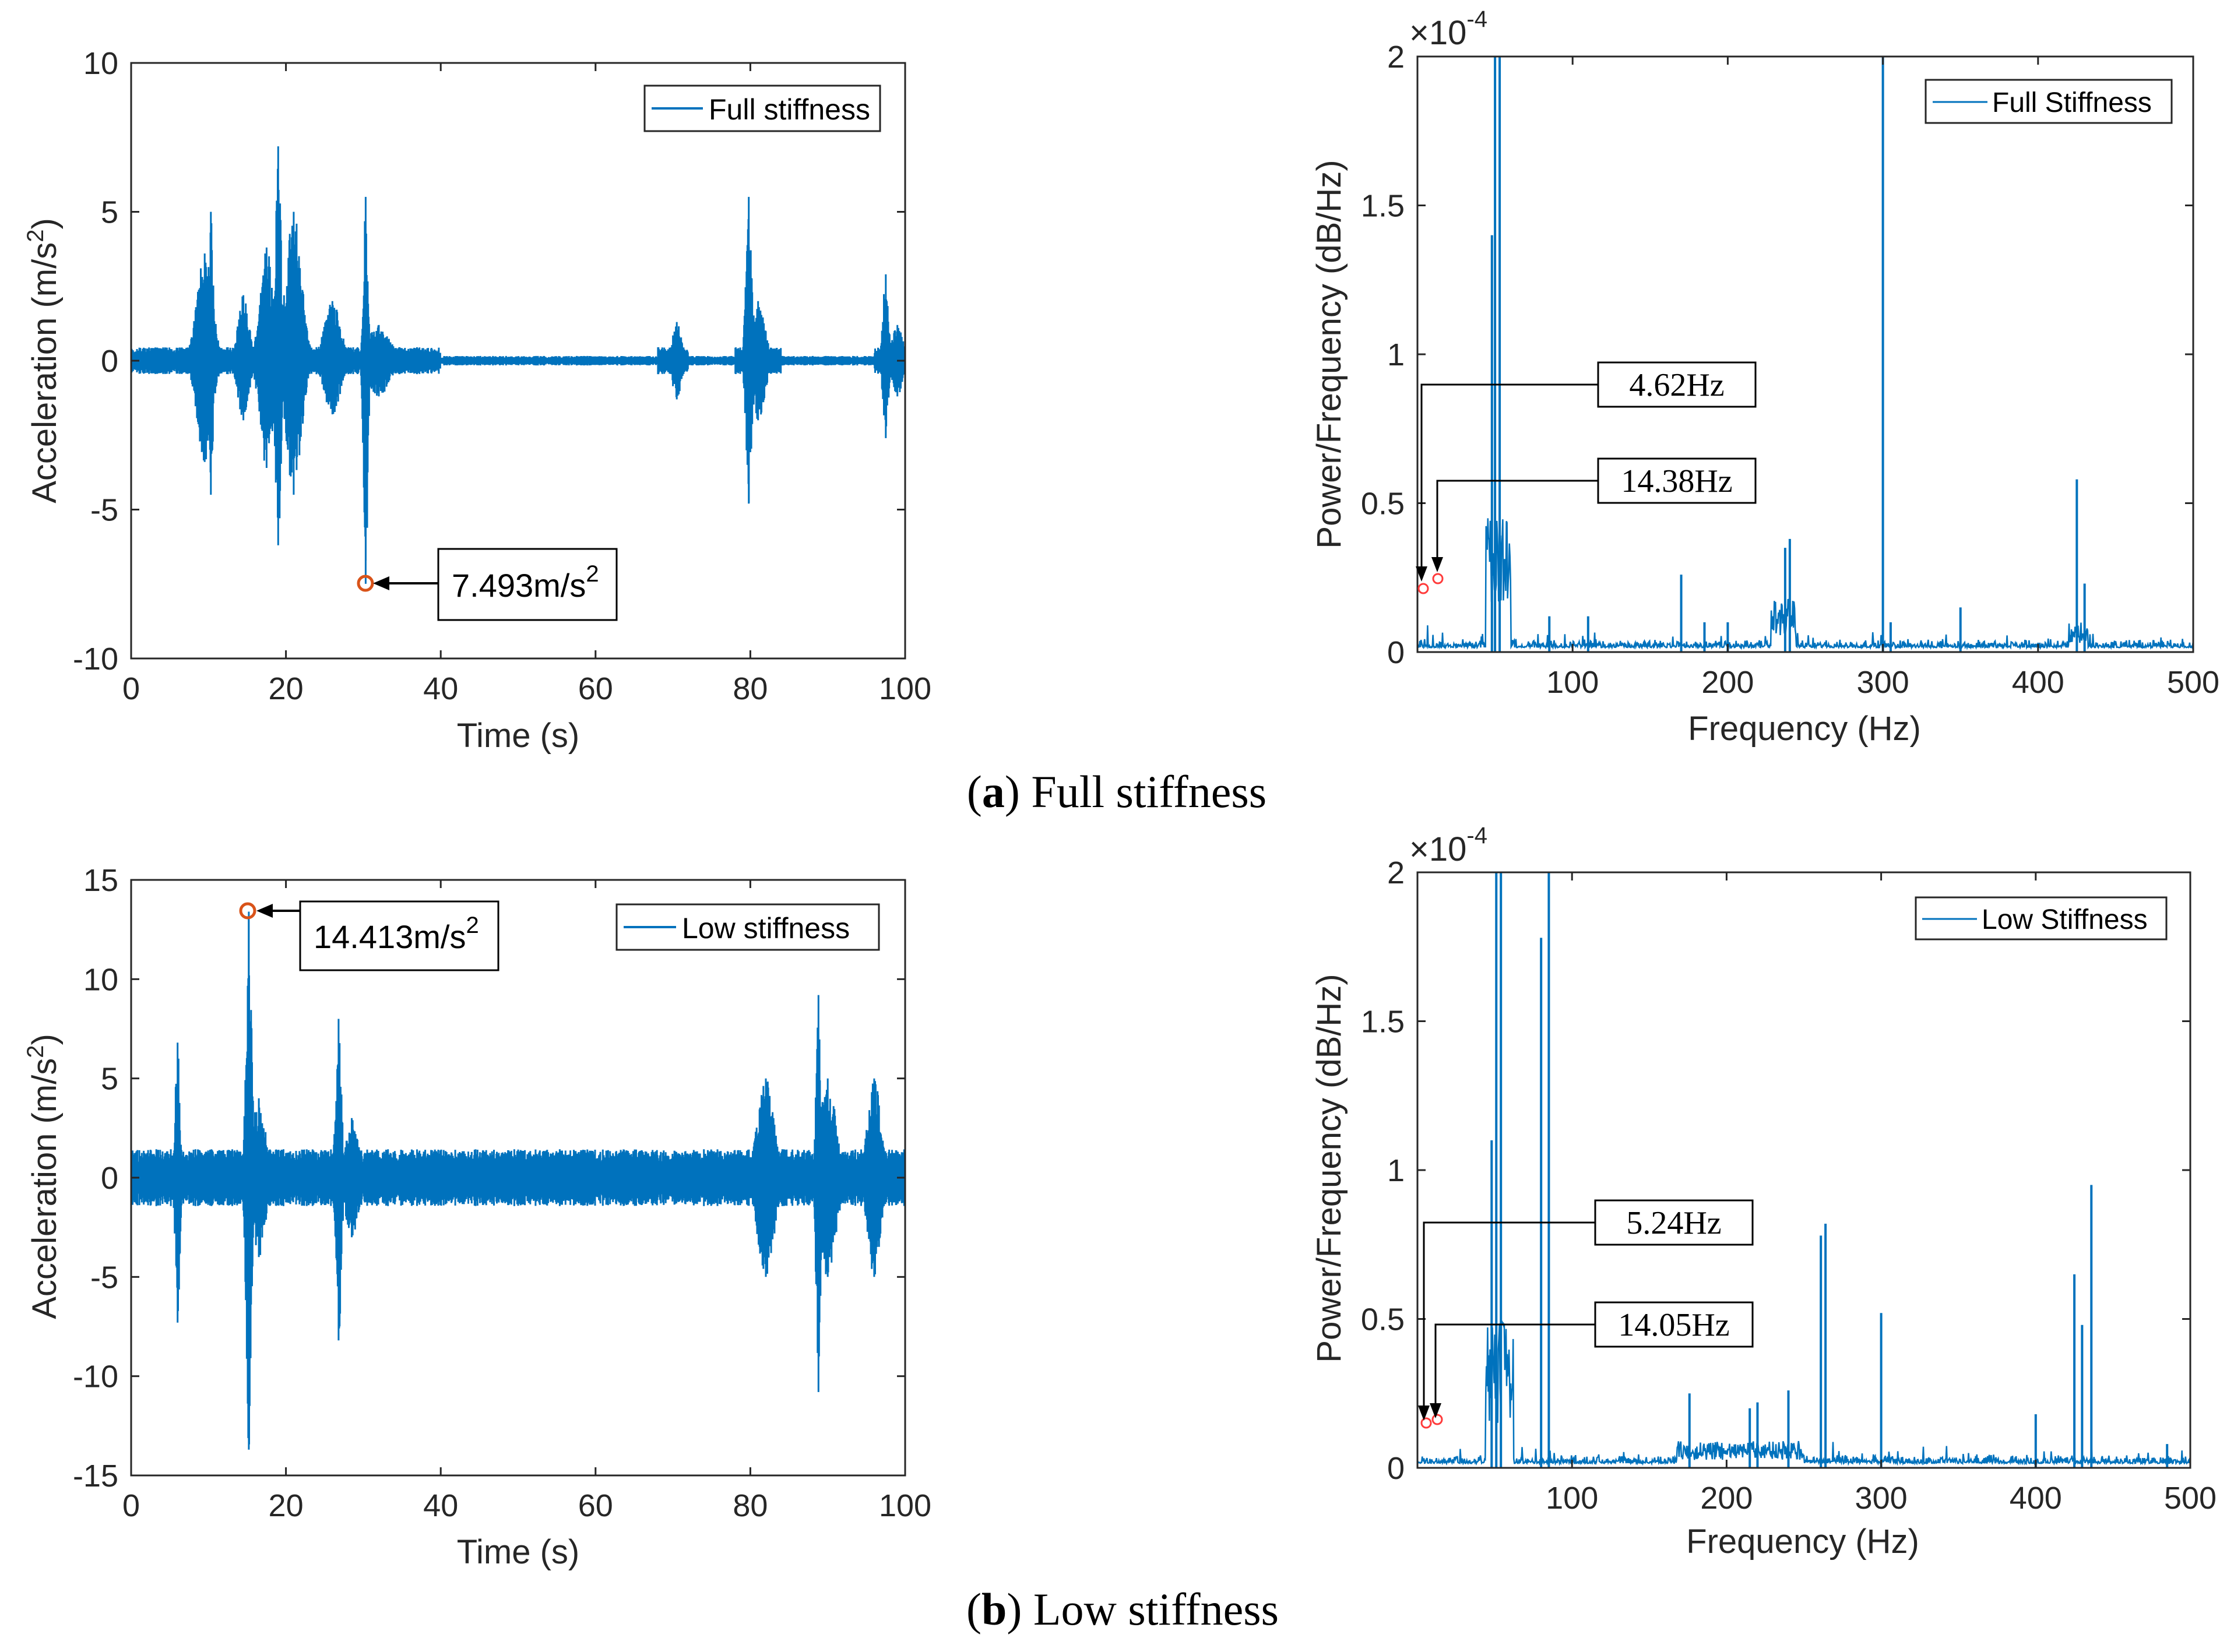  I want to click on panel-b-time-xtick-label: 20, so click(286, 1505).